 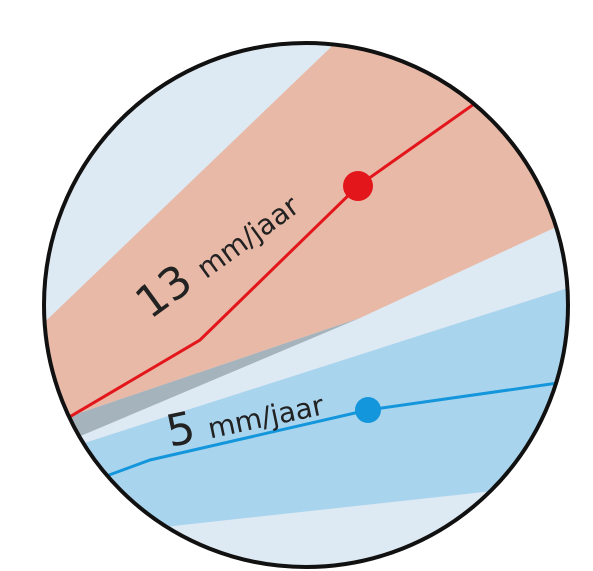 I want to click on upper-trend-point, so click(x=358, y=186).